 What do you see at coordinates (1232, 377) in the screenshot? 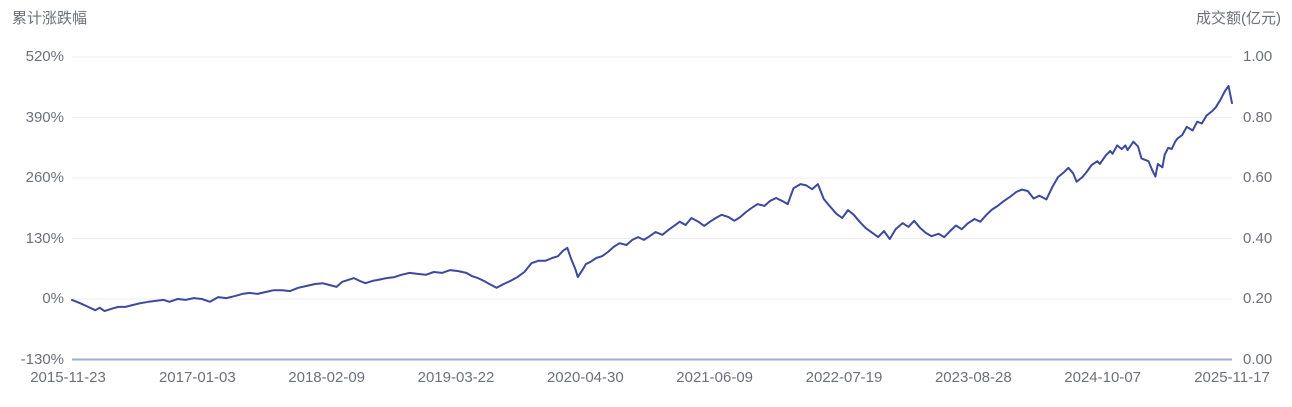
I see `x-tick-label: 2025-11-17` at bounding box center [1232, 377].